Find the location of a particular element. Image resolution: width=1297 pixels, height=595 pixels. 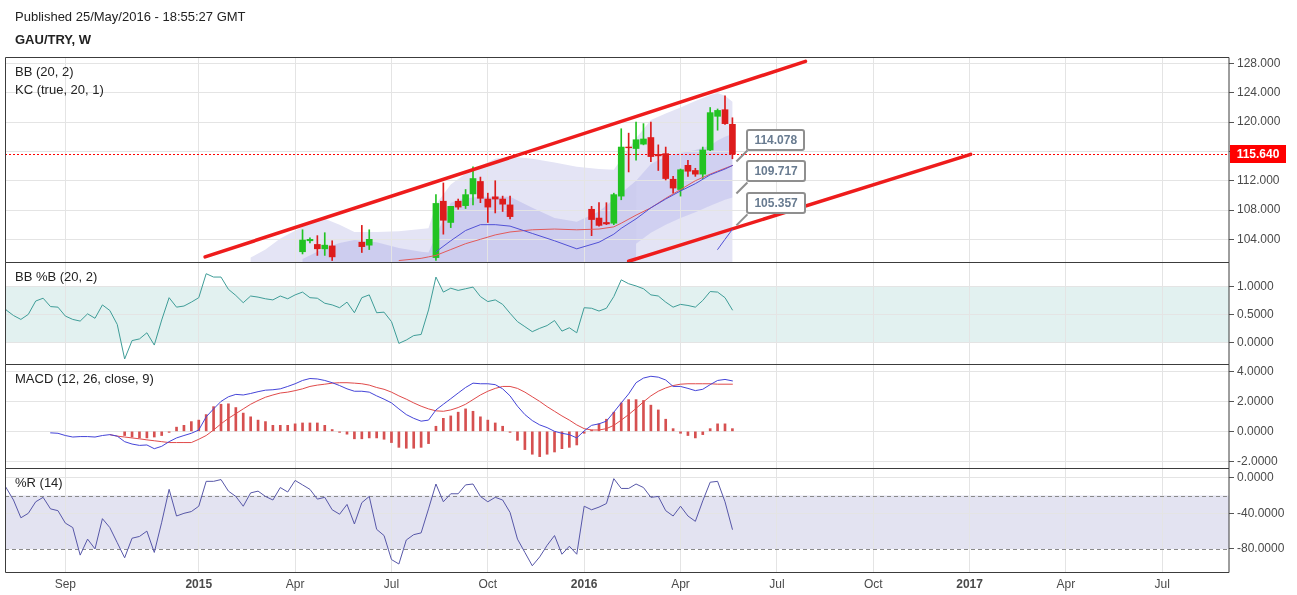

x-tick-label: 2017 is located at coordinates (970, 583).